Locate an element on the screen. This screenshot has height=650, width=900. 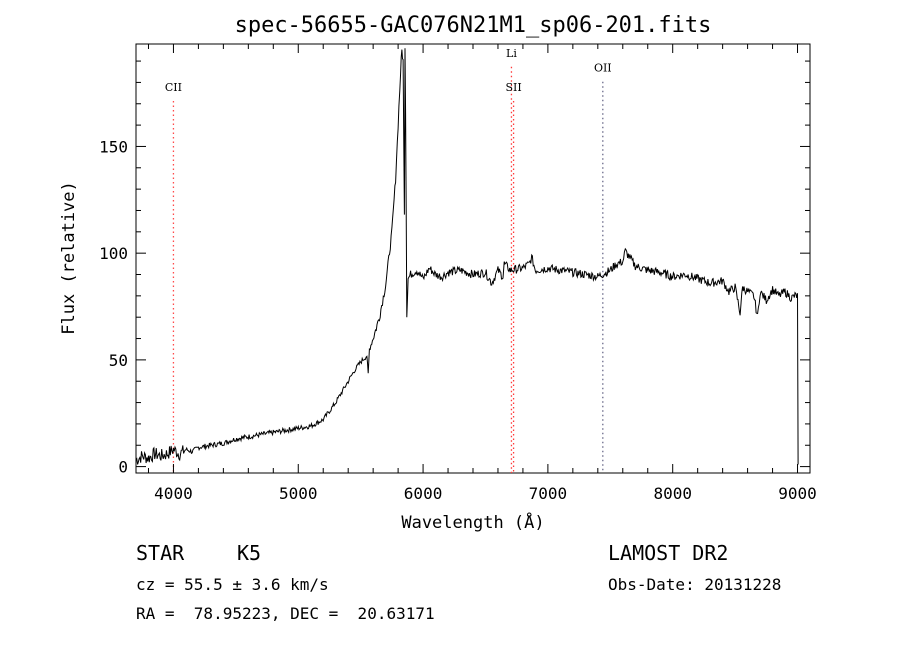
y-tick-label: 100 is located at coordinates (113, 253).